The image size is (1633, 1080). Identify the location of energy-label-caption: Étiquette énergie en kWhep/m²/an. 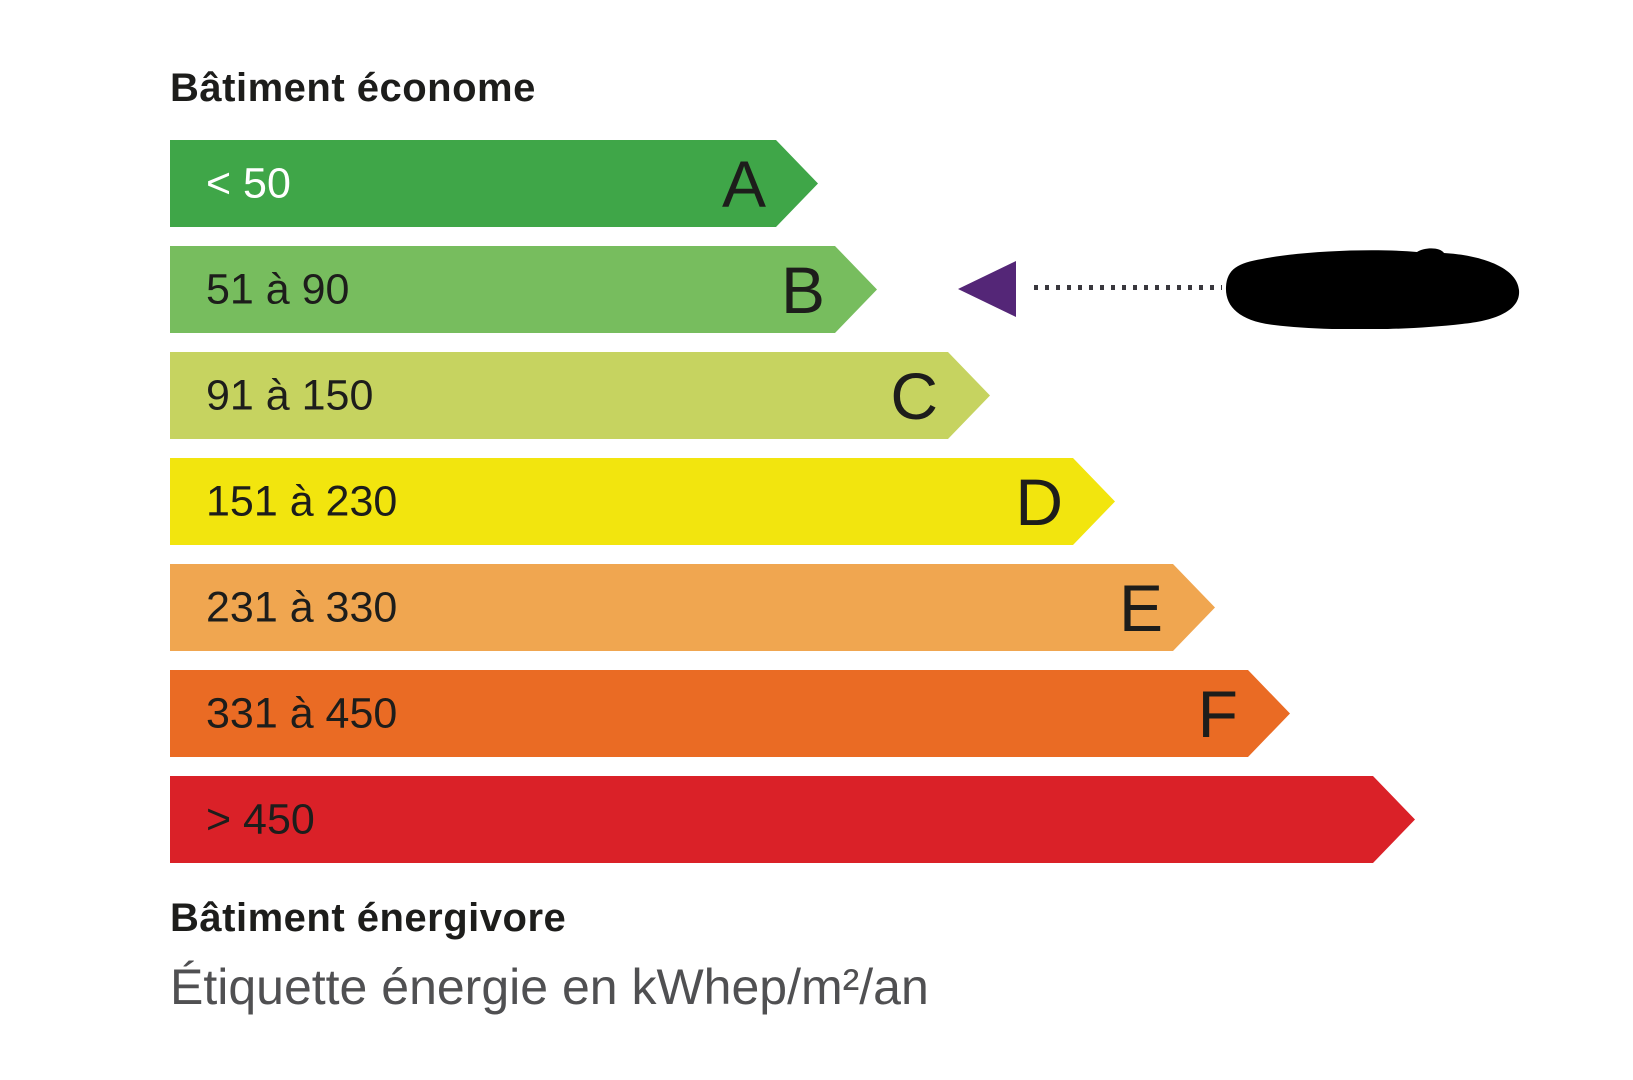
(549, 987).